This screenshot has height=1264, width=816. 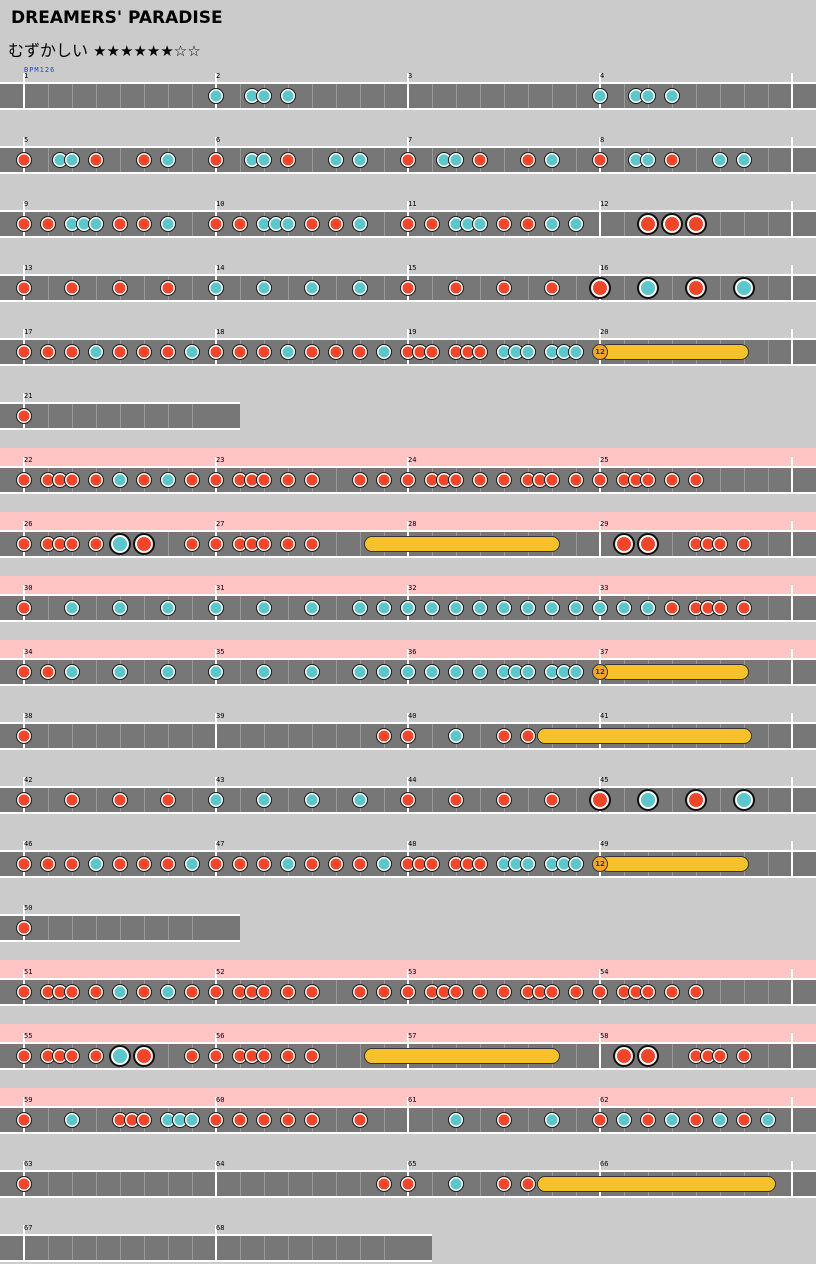 I want to click on measure-number: 24, so click(x=412, y=460).